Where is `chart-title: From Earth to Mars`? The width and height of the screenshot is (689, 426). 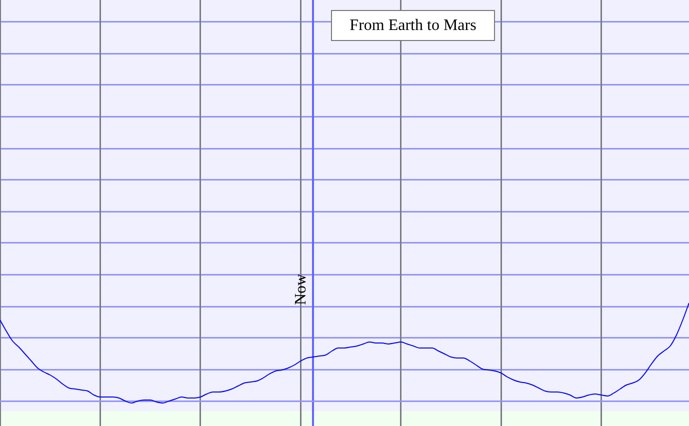
chart-title: From Earth to Mars is located at coordinates (413, 25).